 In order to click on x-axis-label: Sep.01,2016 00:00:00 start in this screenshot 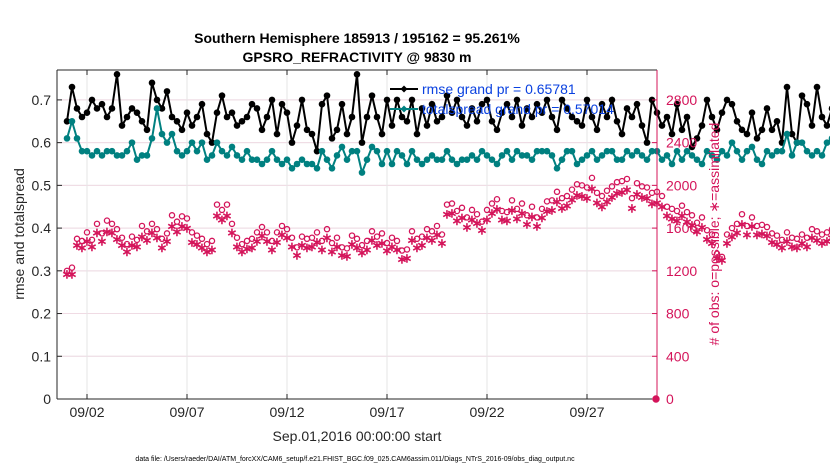, I will do `click(357, 436)`.